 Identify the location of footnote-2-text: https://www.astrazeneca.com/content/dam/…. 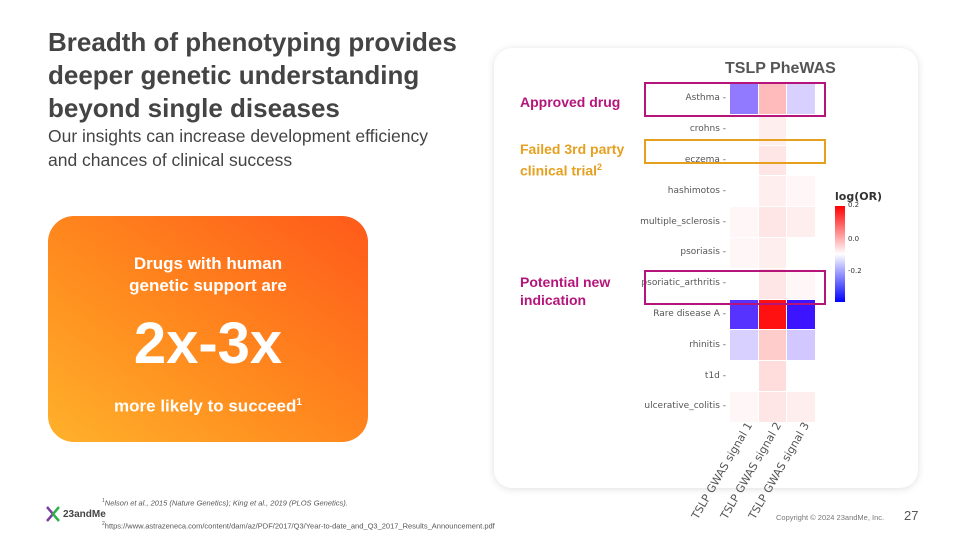
(299, 526).